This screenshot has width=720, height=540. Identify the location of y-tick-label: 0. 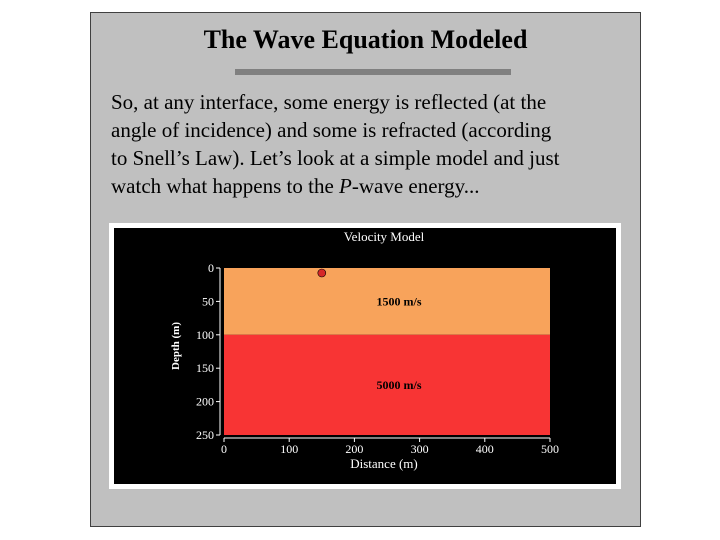
(211, 268).